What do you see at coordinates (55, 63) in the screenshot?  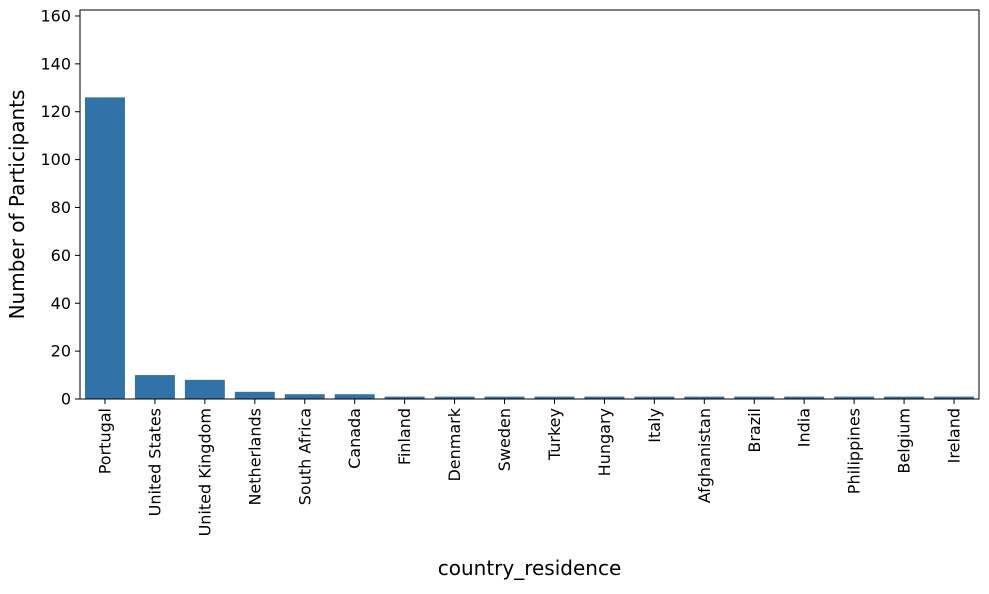 I see `y-tick-label: 140` at bounding box center [55, 63].